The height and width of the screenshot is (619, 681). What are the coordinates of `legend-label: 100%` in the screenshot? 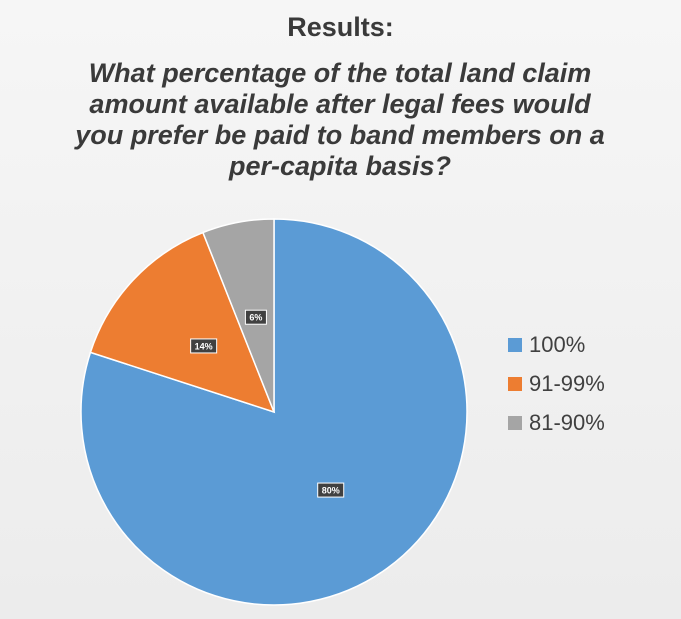 It's located at (557, 344).